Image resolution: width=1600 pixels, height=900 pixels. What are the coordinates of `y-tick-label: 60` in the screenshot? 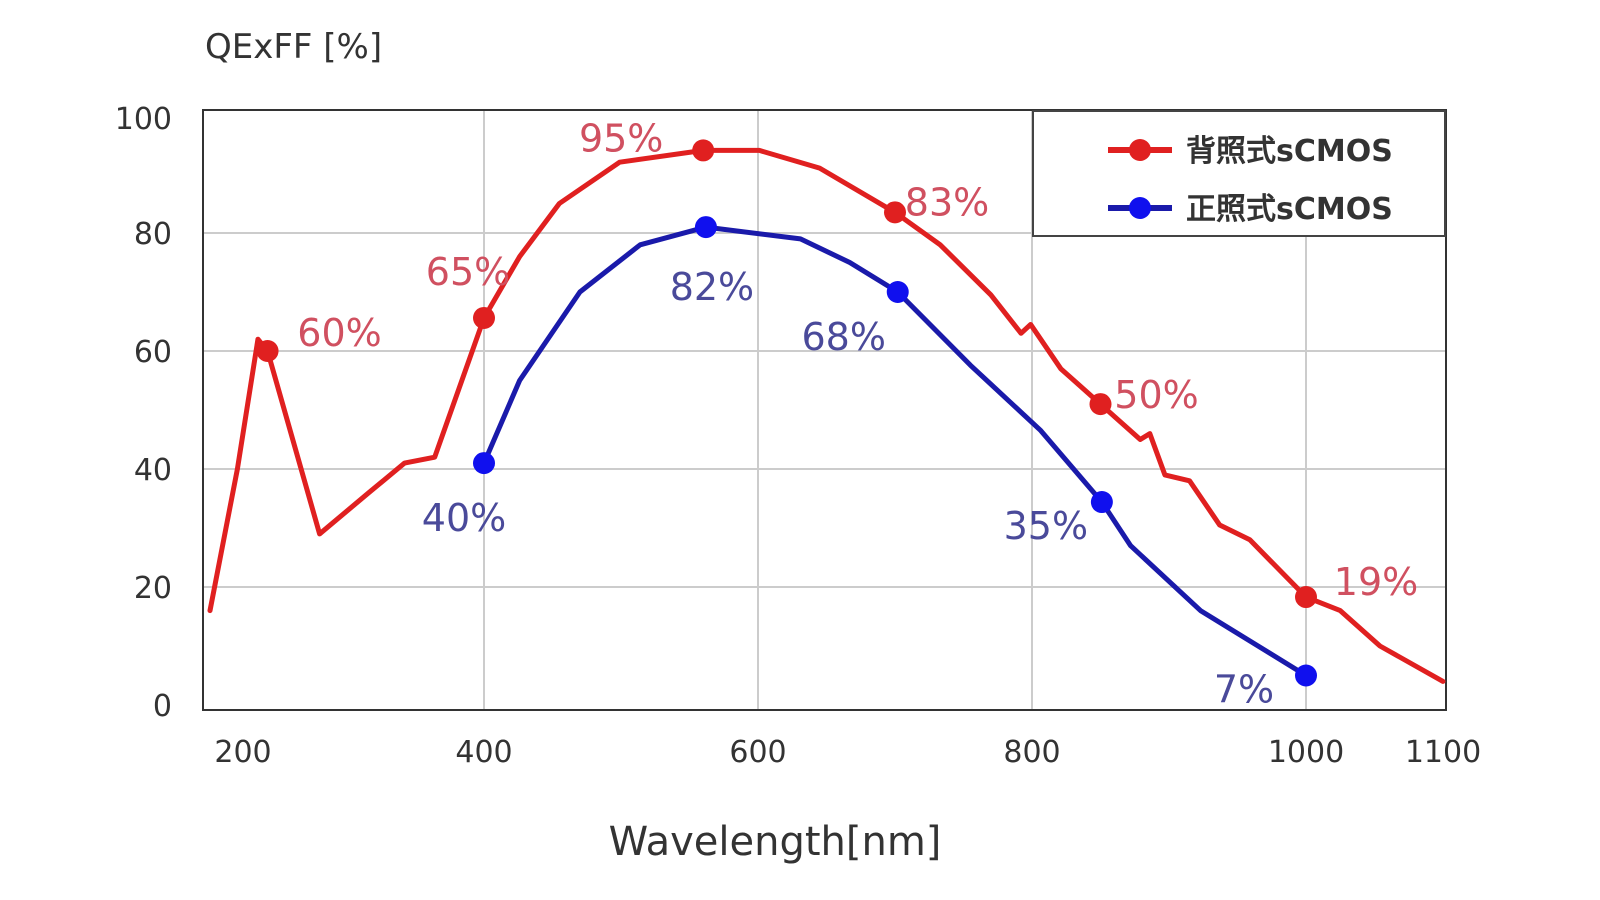 It's located at (153, 352).